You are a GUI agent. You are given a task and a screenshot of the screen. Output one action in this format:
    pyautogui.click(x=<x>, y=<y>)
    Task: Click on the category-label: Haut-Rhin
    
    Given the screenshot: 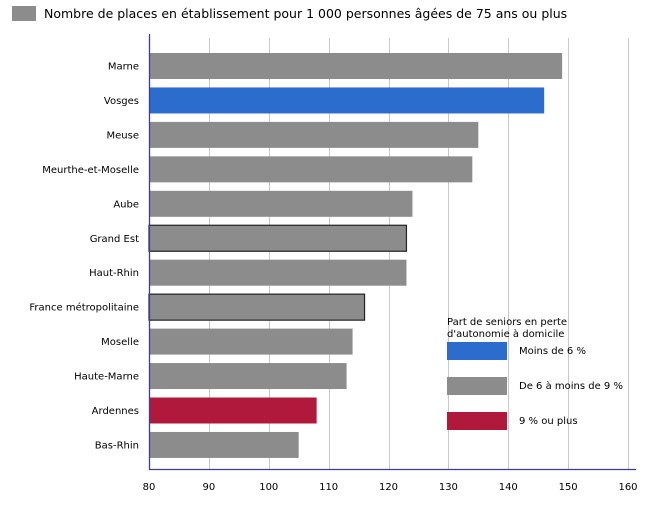 What is the action you would take?
    pyautogui.click(x=114, y=273)
    